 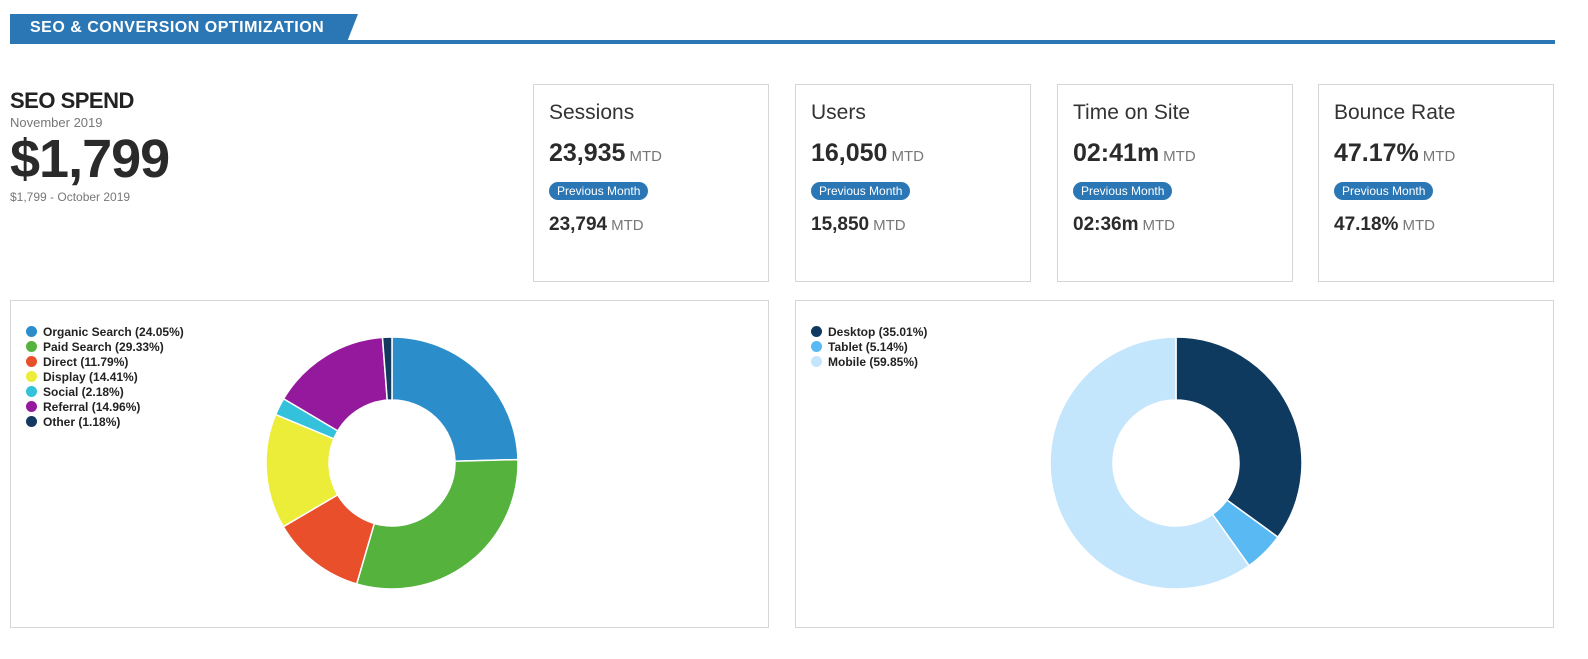 I want to click on kpi-previous-value-text: 47.18%, so click(x=1366, y=224).